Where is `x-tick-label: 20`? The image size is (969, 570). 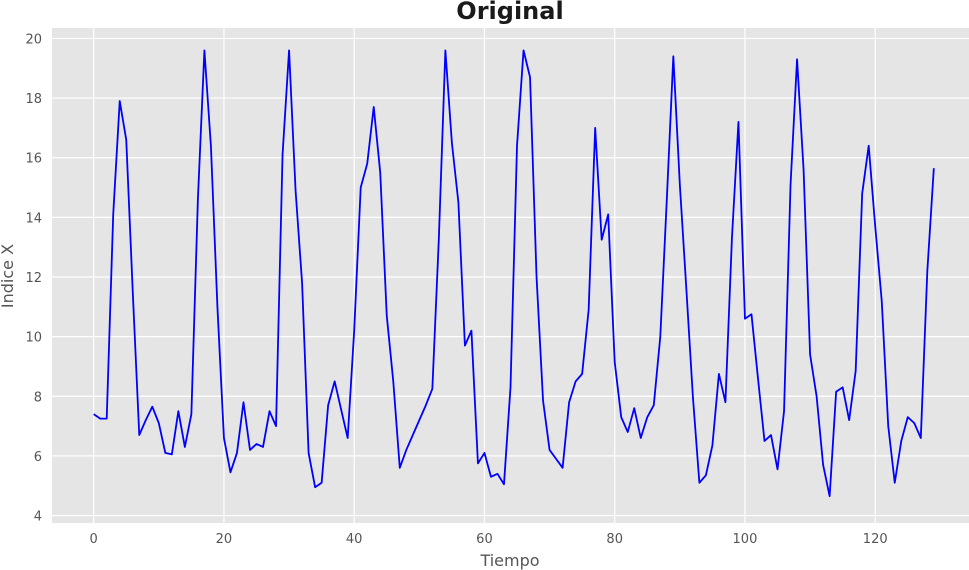
x-tick-label: 20 is located at coordinates (224, 539).